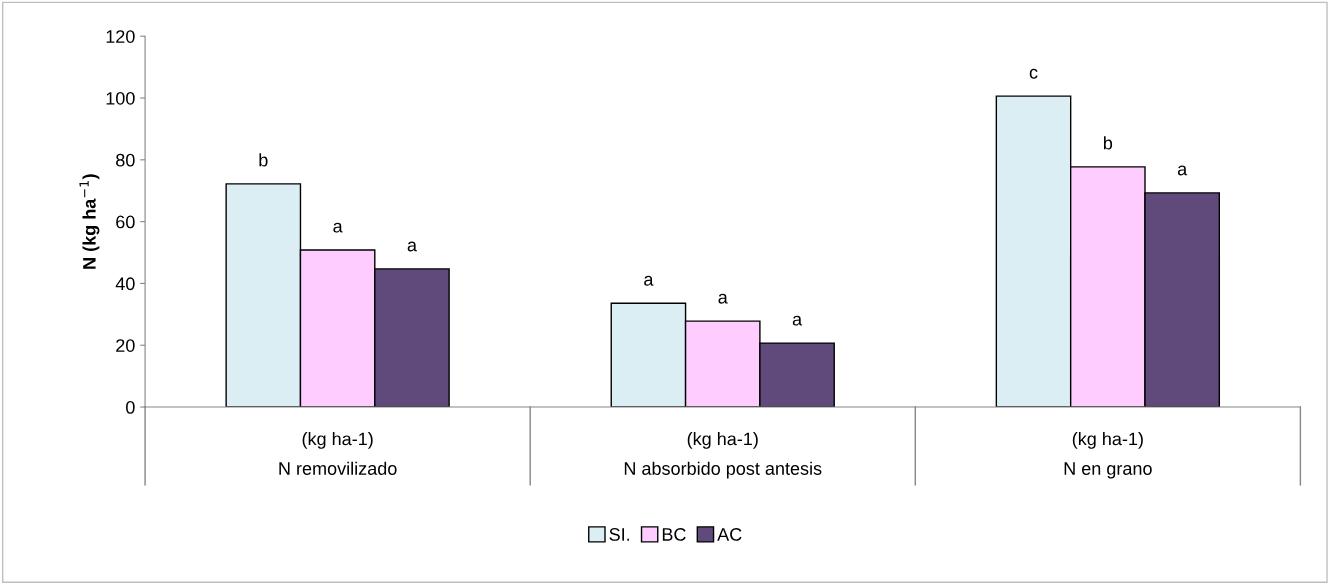  What do you see at coordinates (125, 222) in the screenshot?
I see `y-tick-label: 60` at bounding box center [125, 222].